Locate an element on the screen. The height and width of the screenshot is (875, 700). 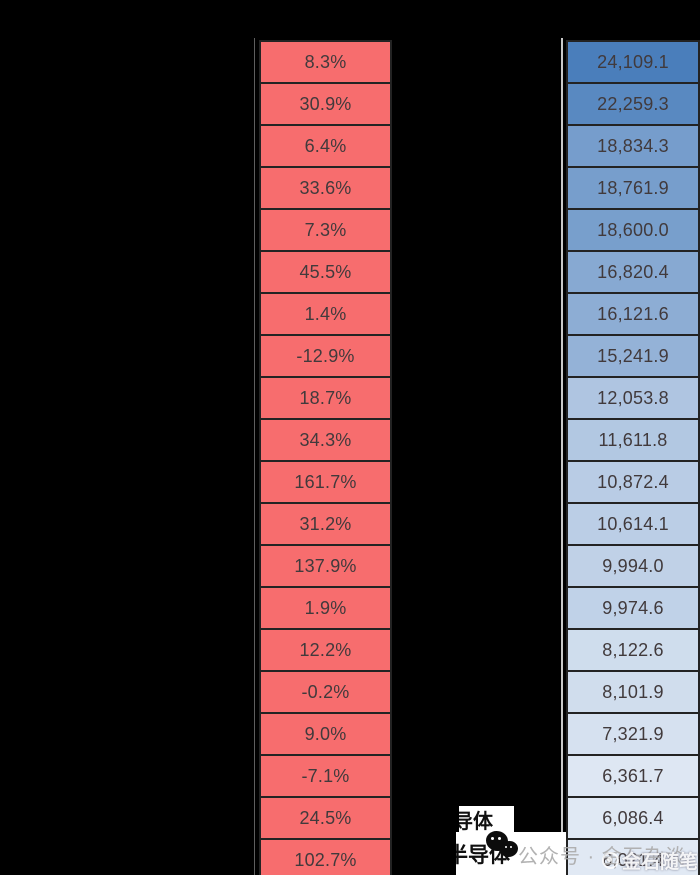
brand-watermark: 金石随笔 is located at coordinates (650, 860).